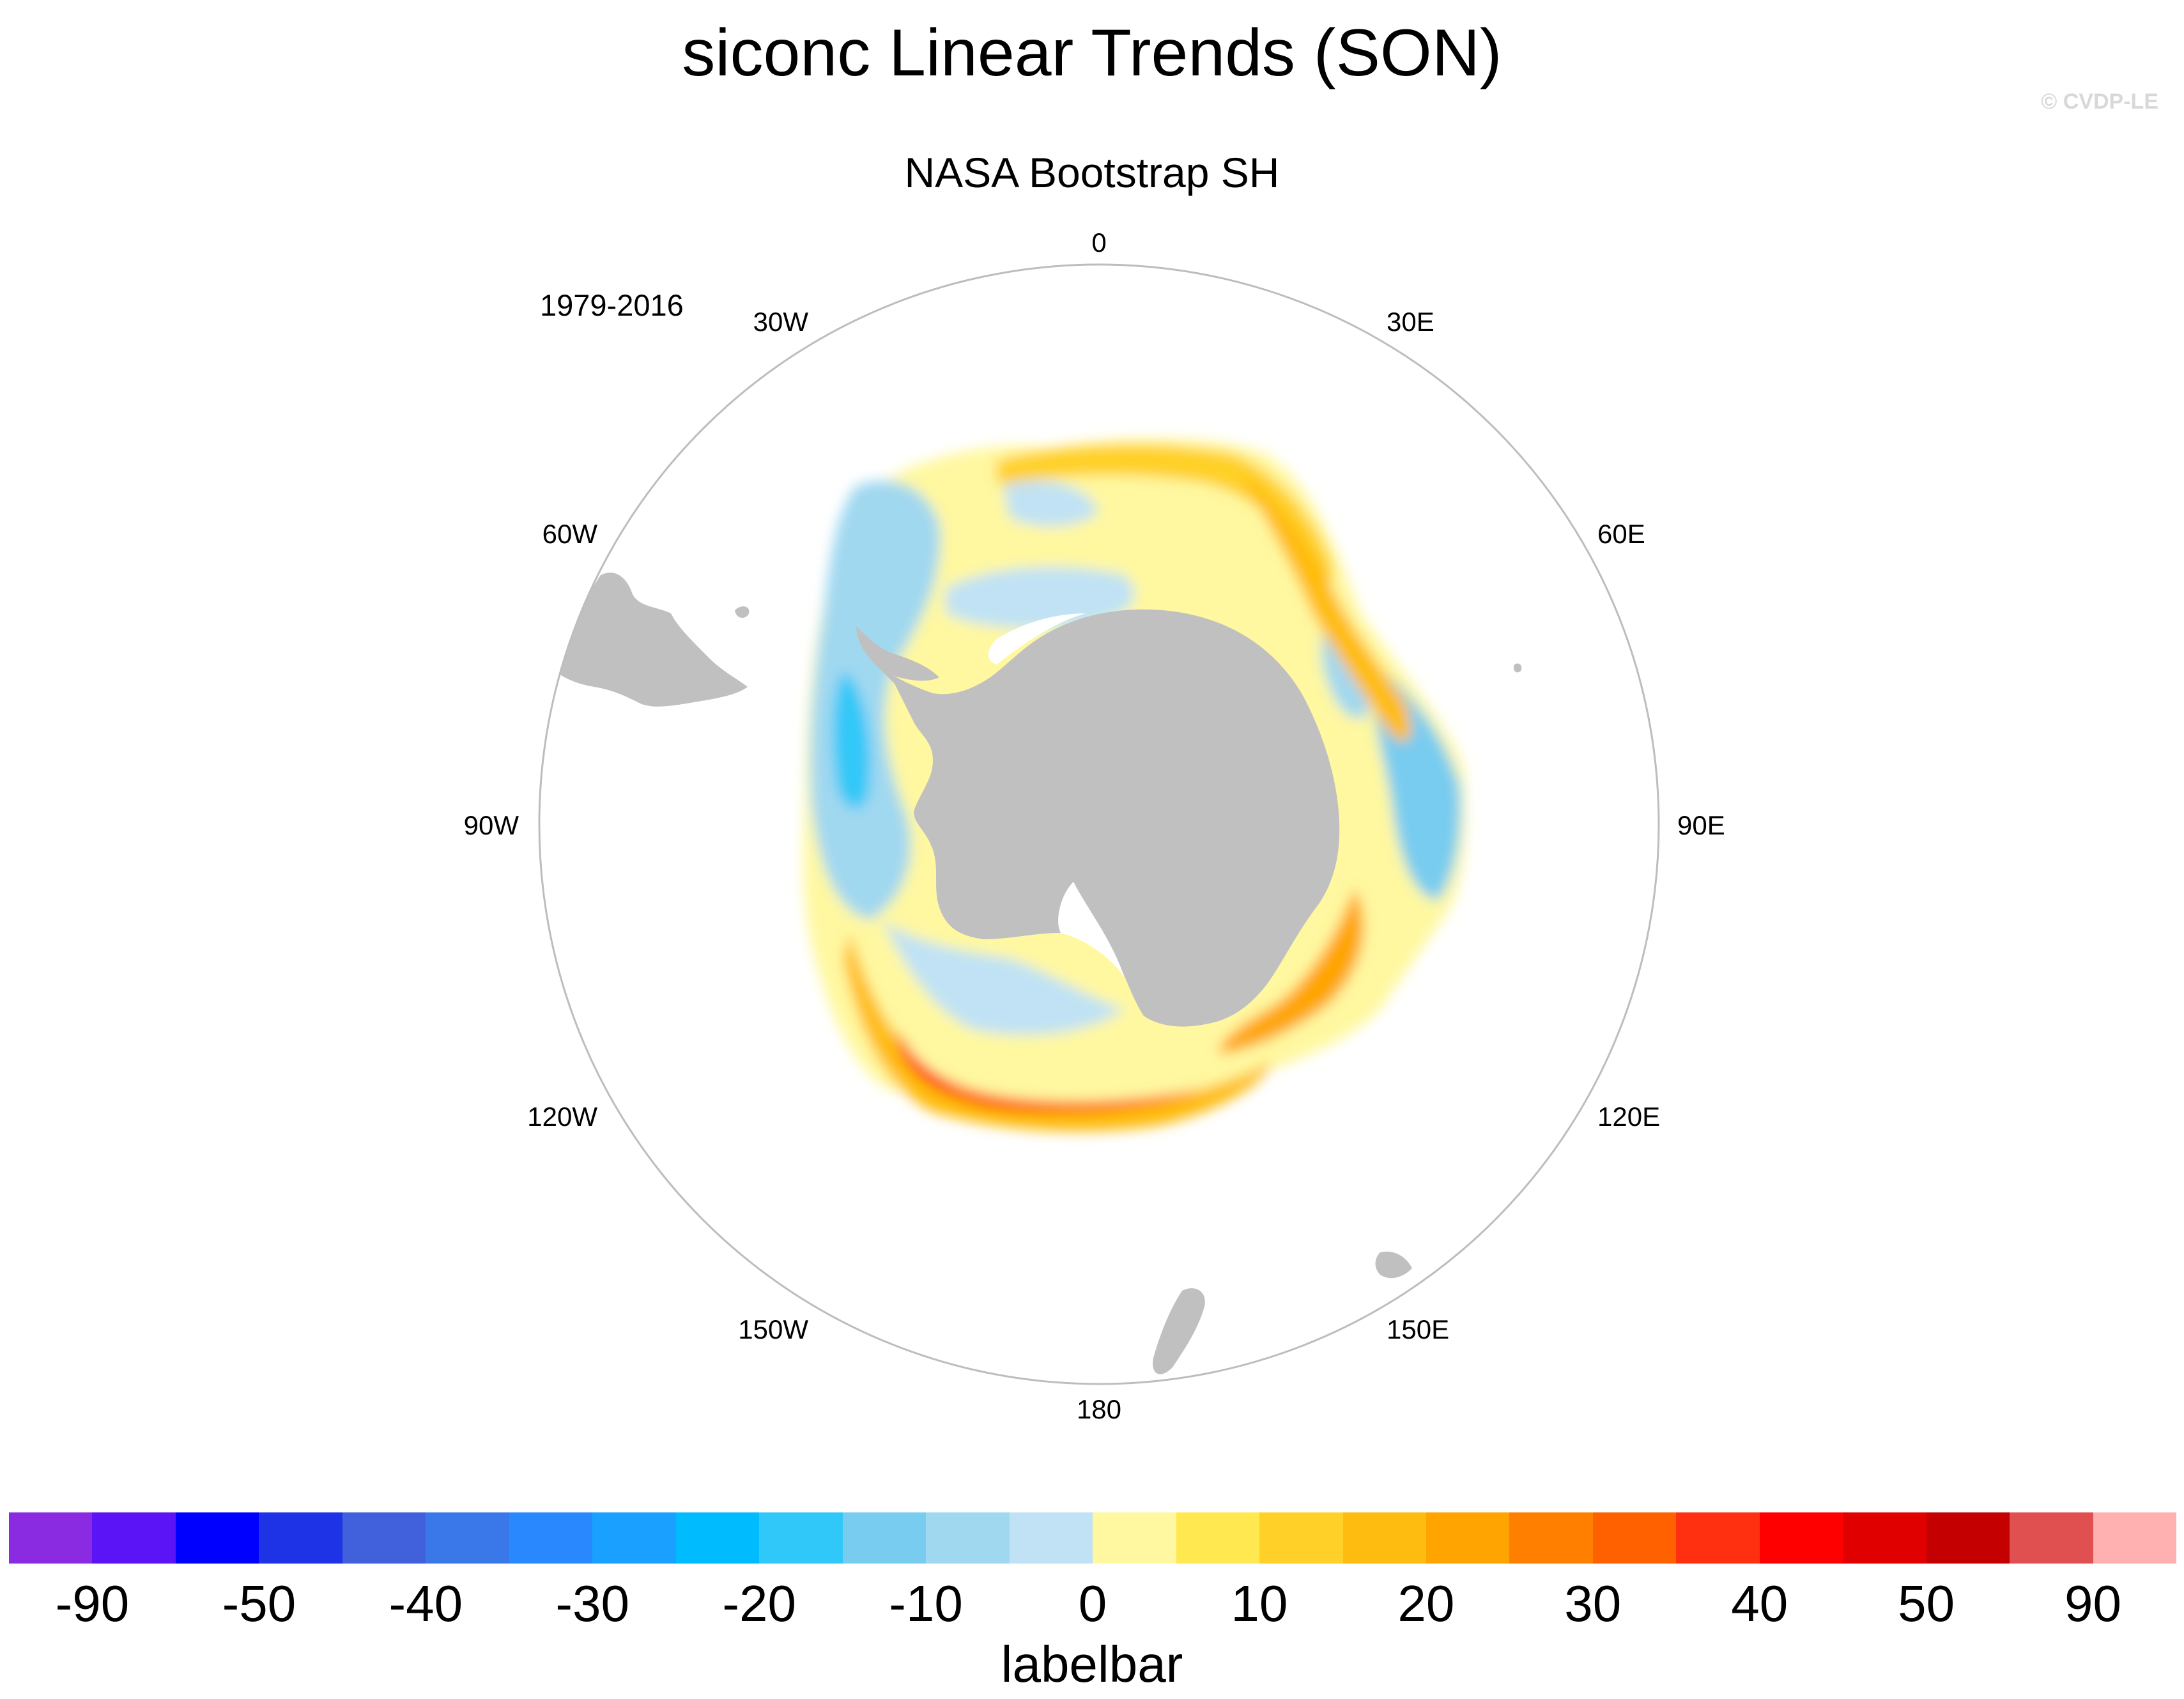  What do you see at coordinates (425, 1603) in the screenshot?
I see `labelbar-tick-2: -40` at bounding box center [425, 1603].